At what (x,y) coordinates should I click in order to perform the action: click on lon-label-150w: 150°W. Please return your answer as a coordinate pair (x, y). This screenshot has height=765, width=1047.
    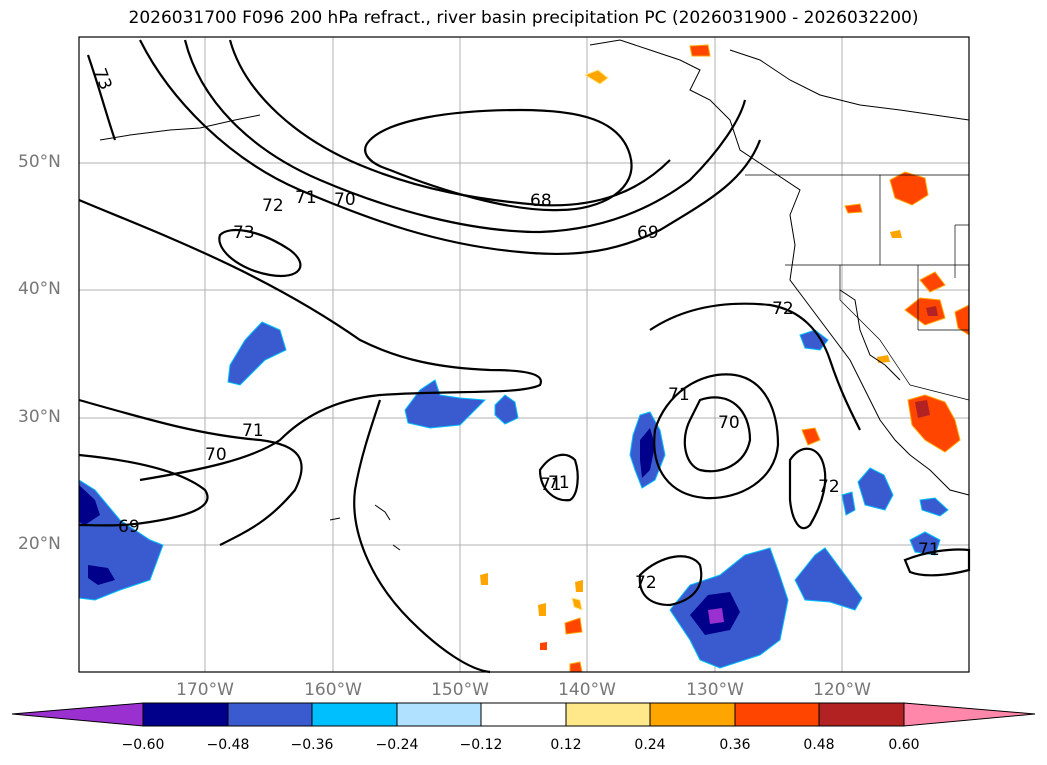
    Looking at the image, I should click on (460, 690).